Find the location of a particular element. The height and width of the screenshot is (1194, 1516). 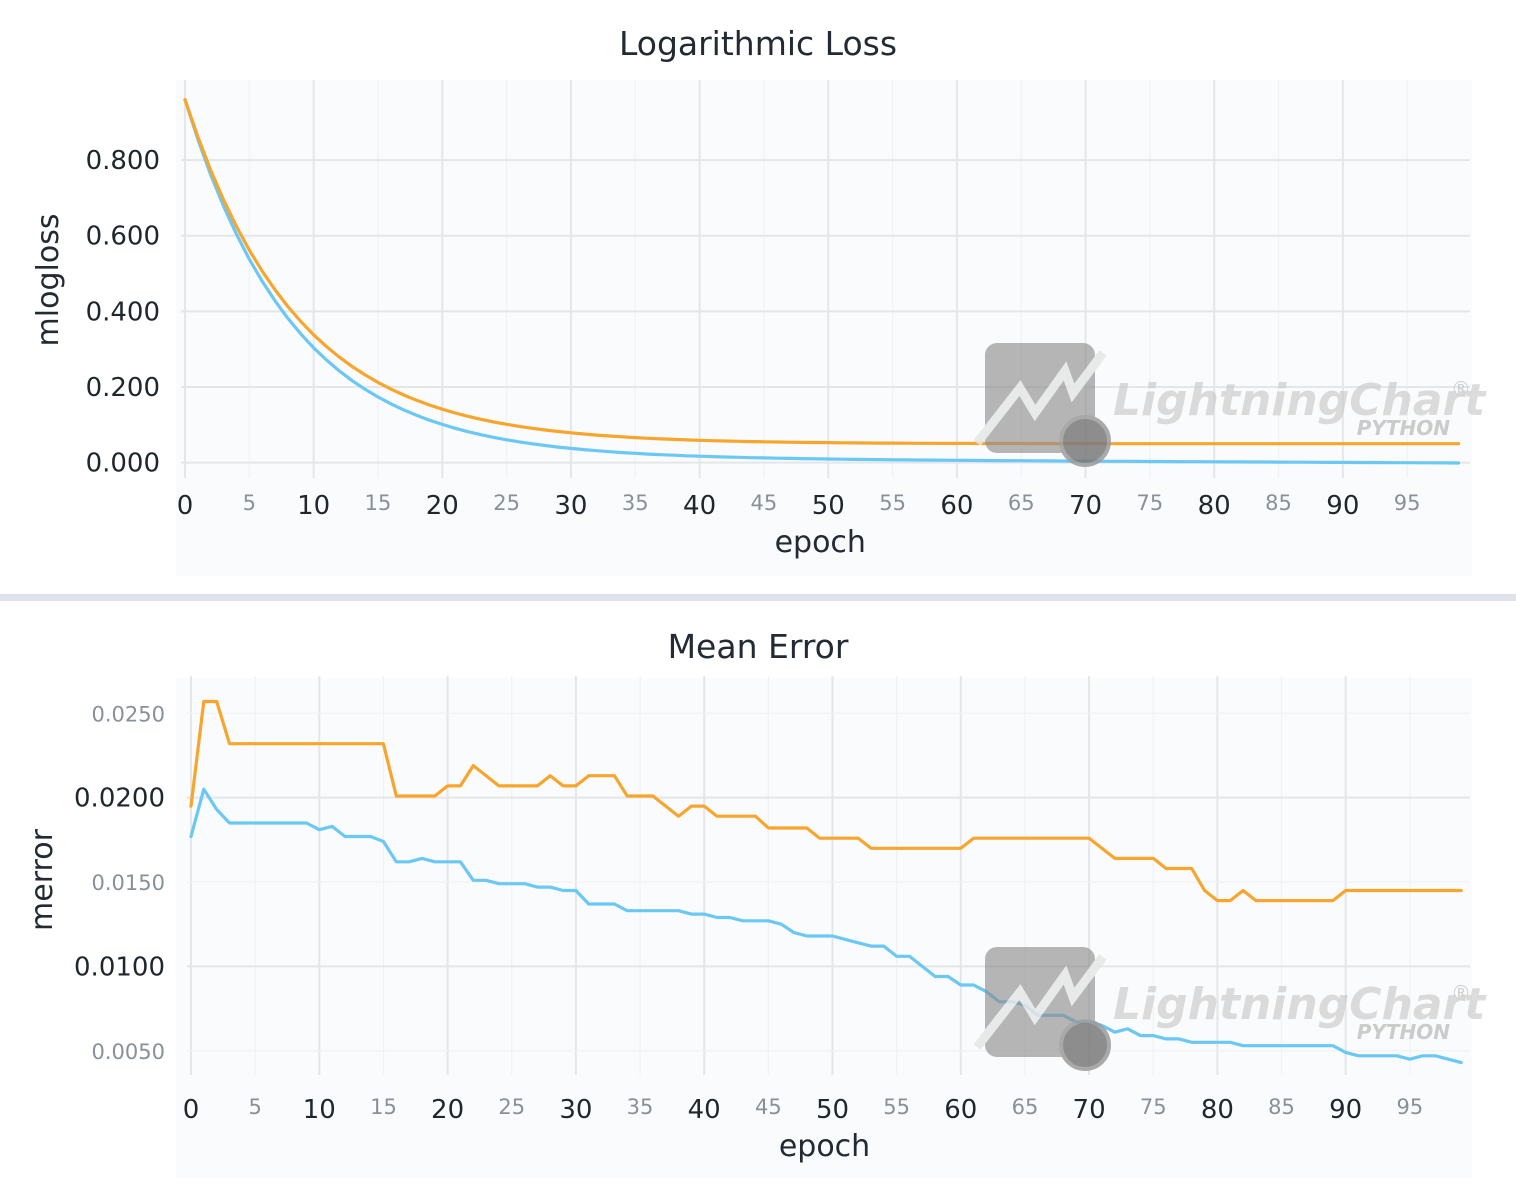

y-tick-label: 0.800 is located at coordinates (123, 161).